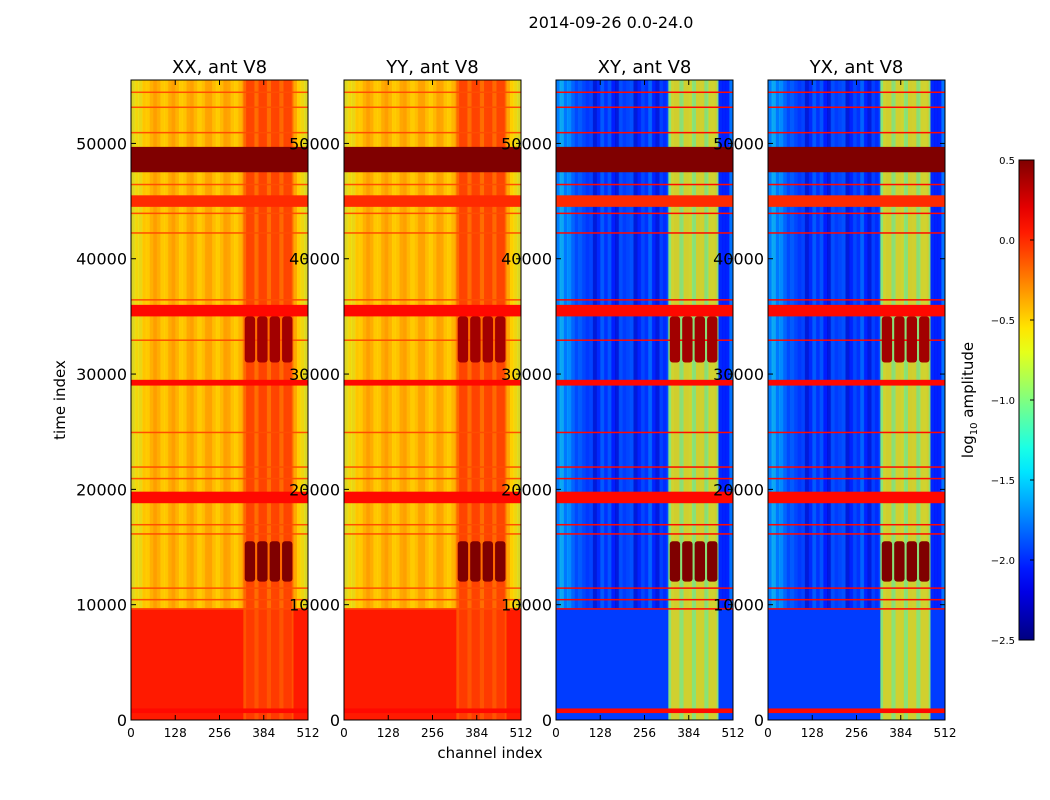  What do you see at coordinates (175, 733) in the screenshot?
I see `x-tick-label: 128` at bounding box center [175, 733].